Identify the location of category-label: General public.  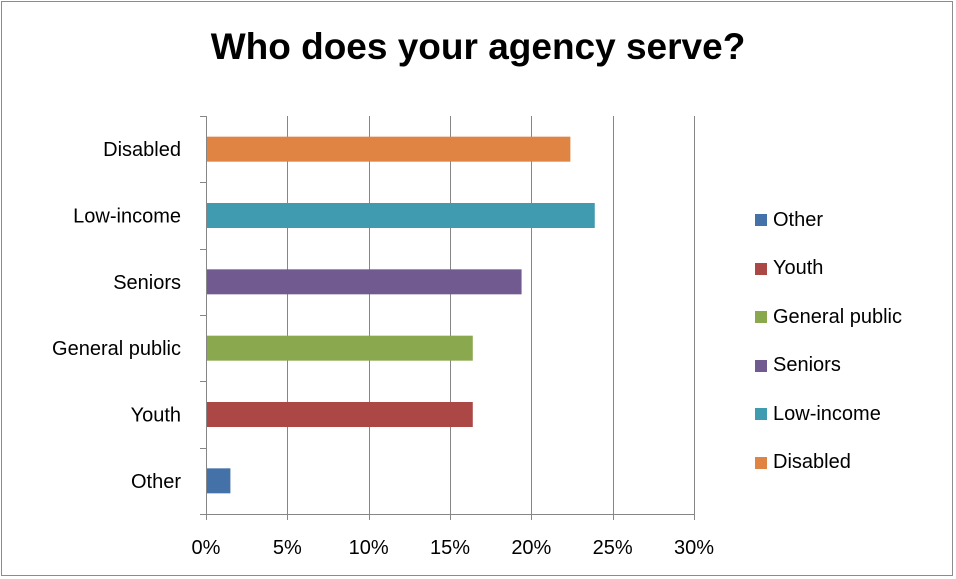
(116, 349).